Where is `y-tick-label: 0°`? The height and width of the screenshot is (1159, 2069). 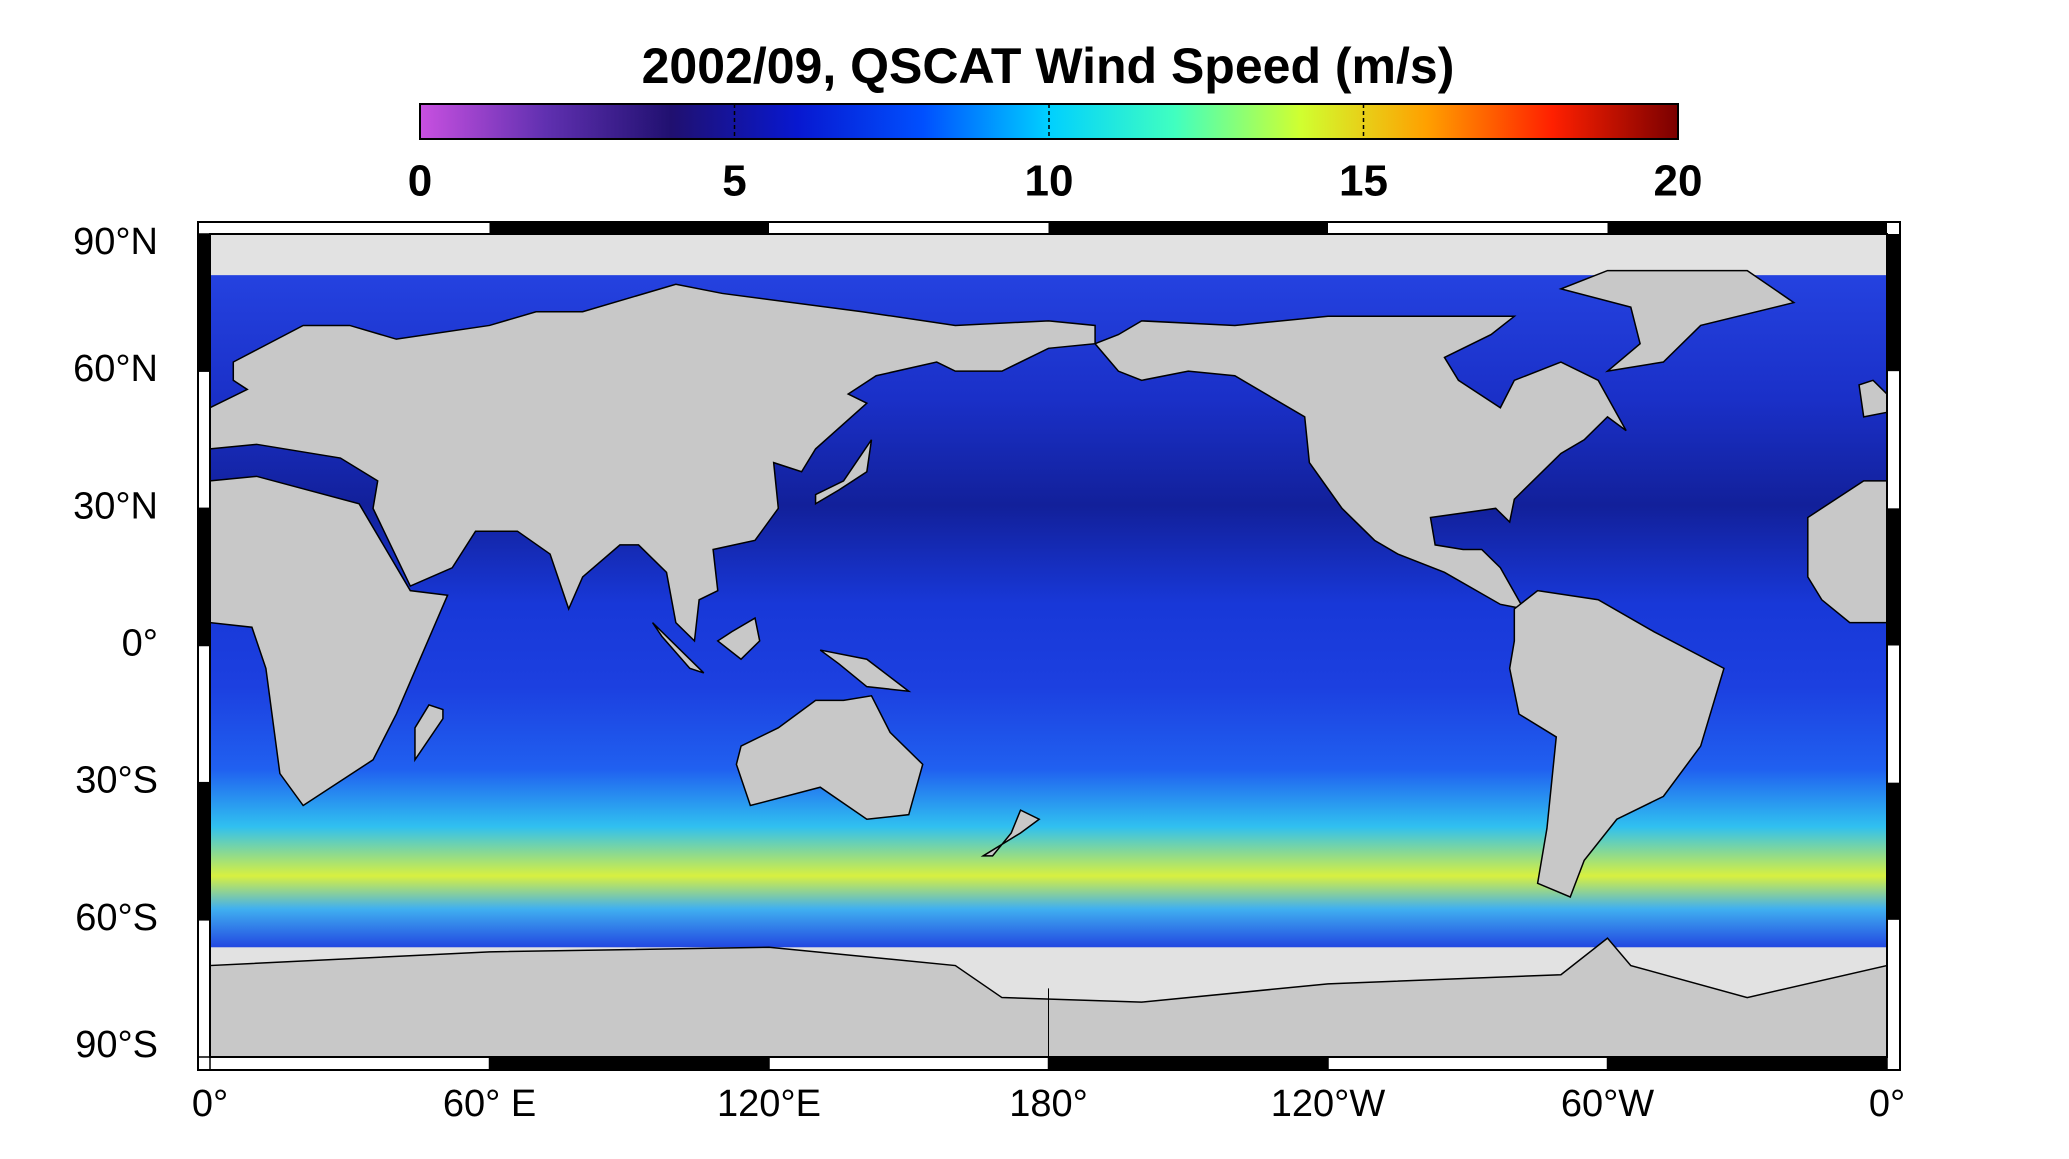
y-tick-label: 0° is located at coordinates (140, 644).